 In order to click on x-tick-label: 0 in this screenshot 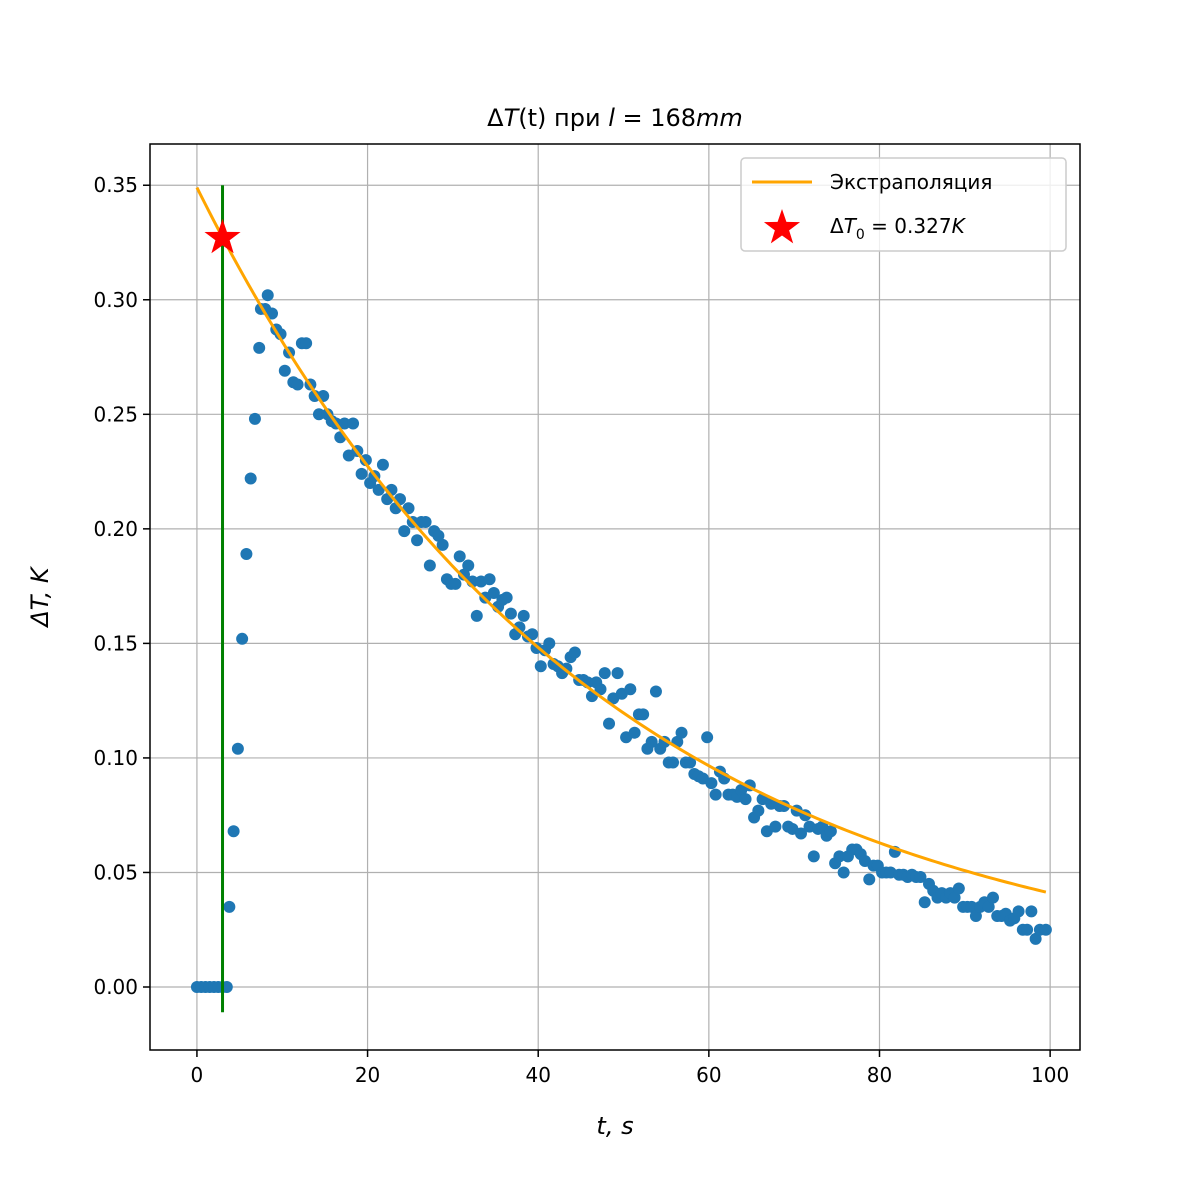, I will do `click(197, 1075)`.